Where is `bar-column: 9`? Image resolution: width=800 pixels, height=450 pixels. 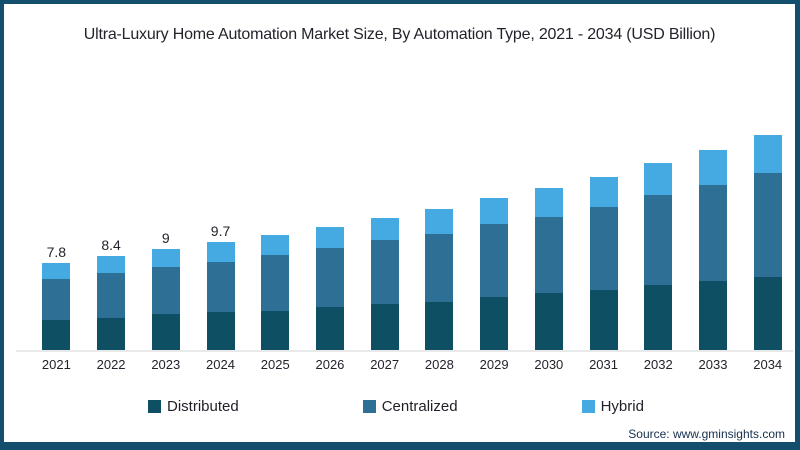 bar-column: 9 is located at coordinates (165, 220).